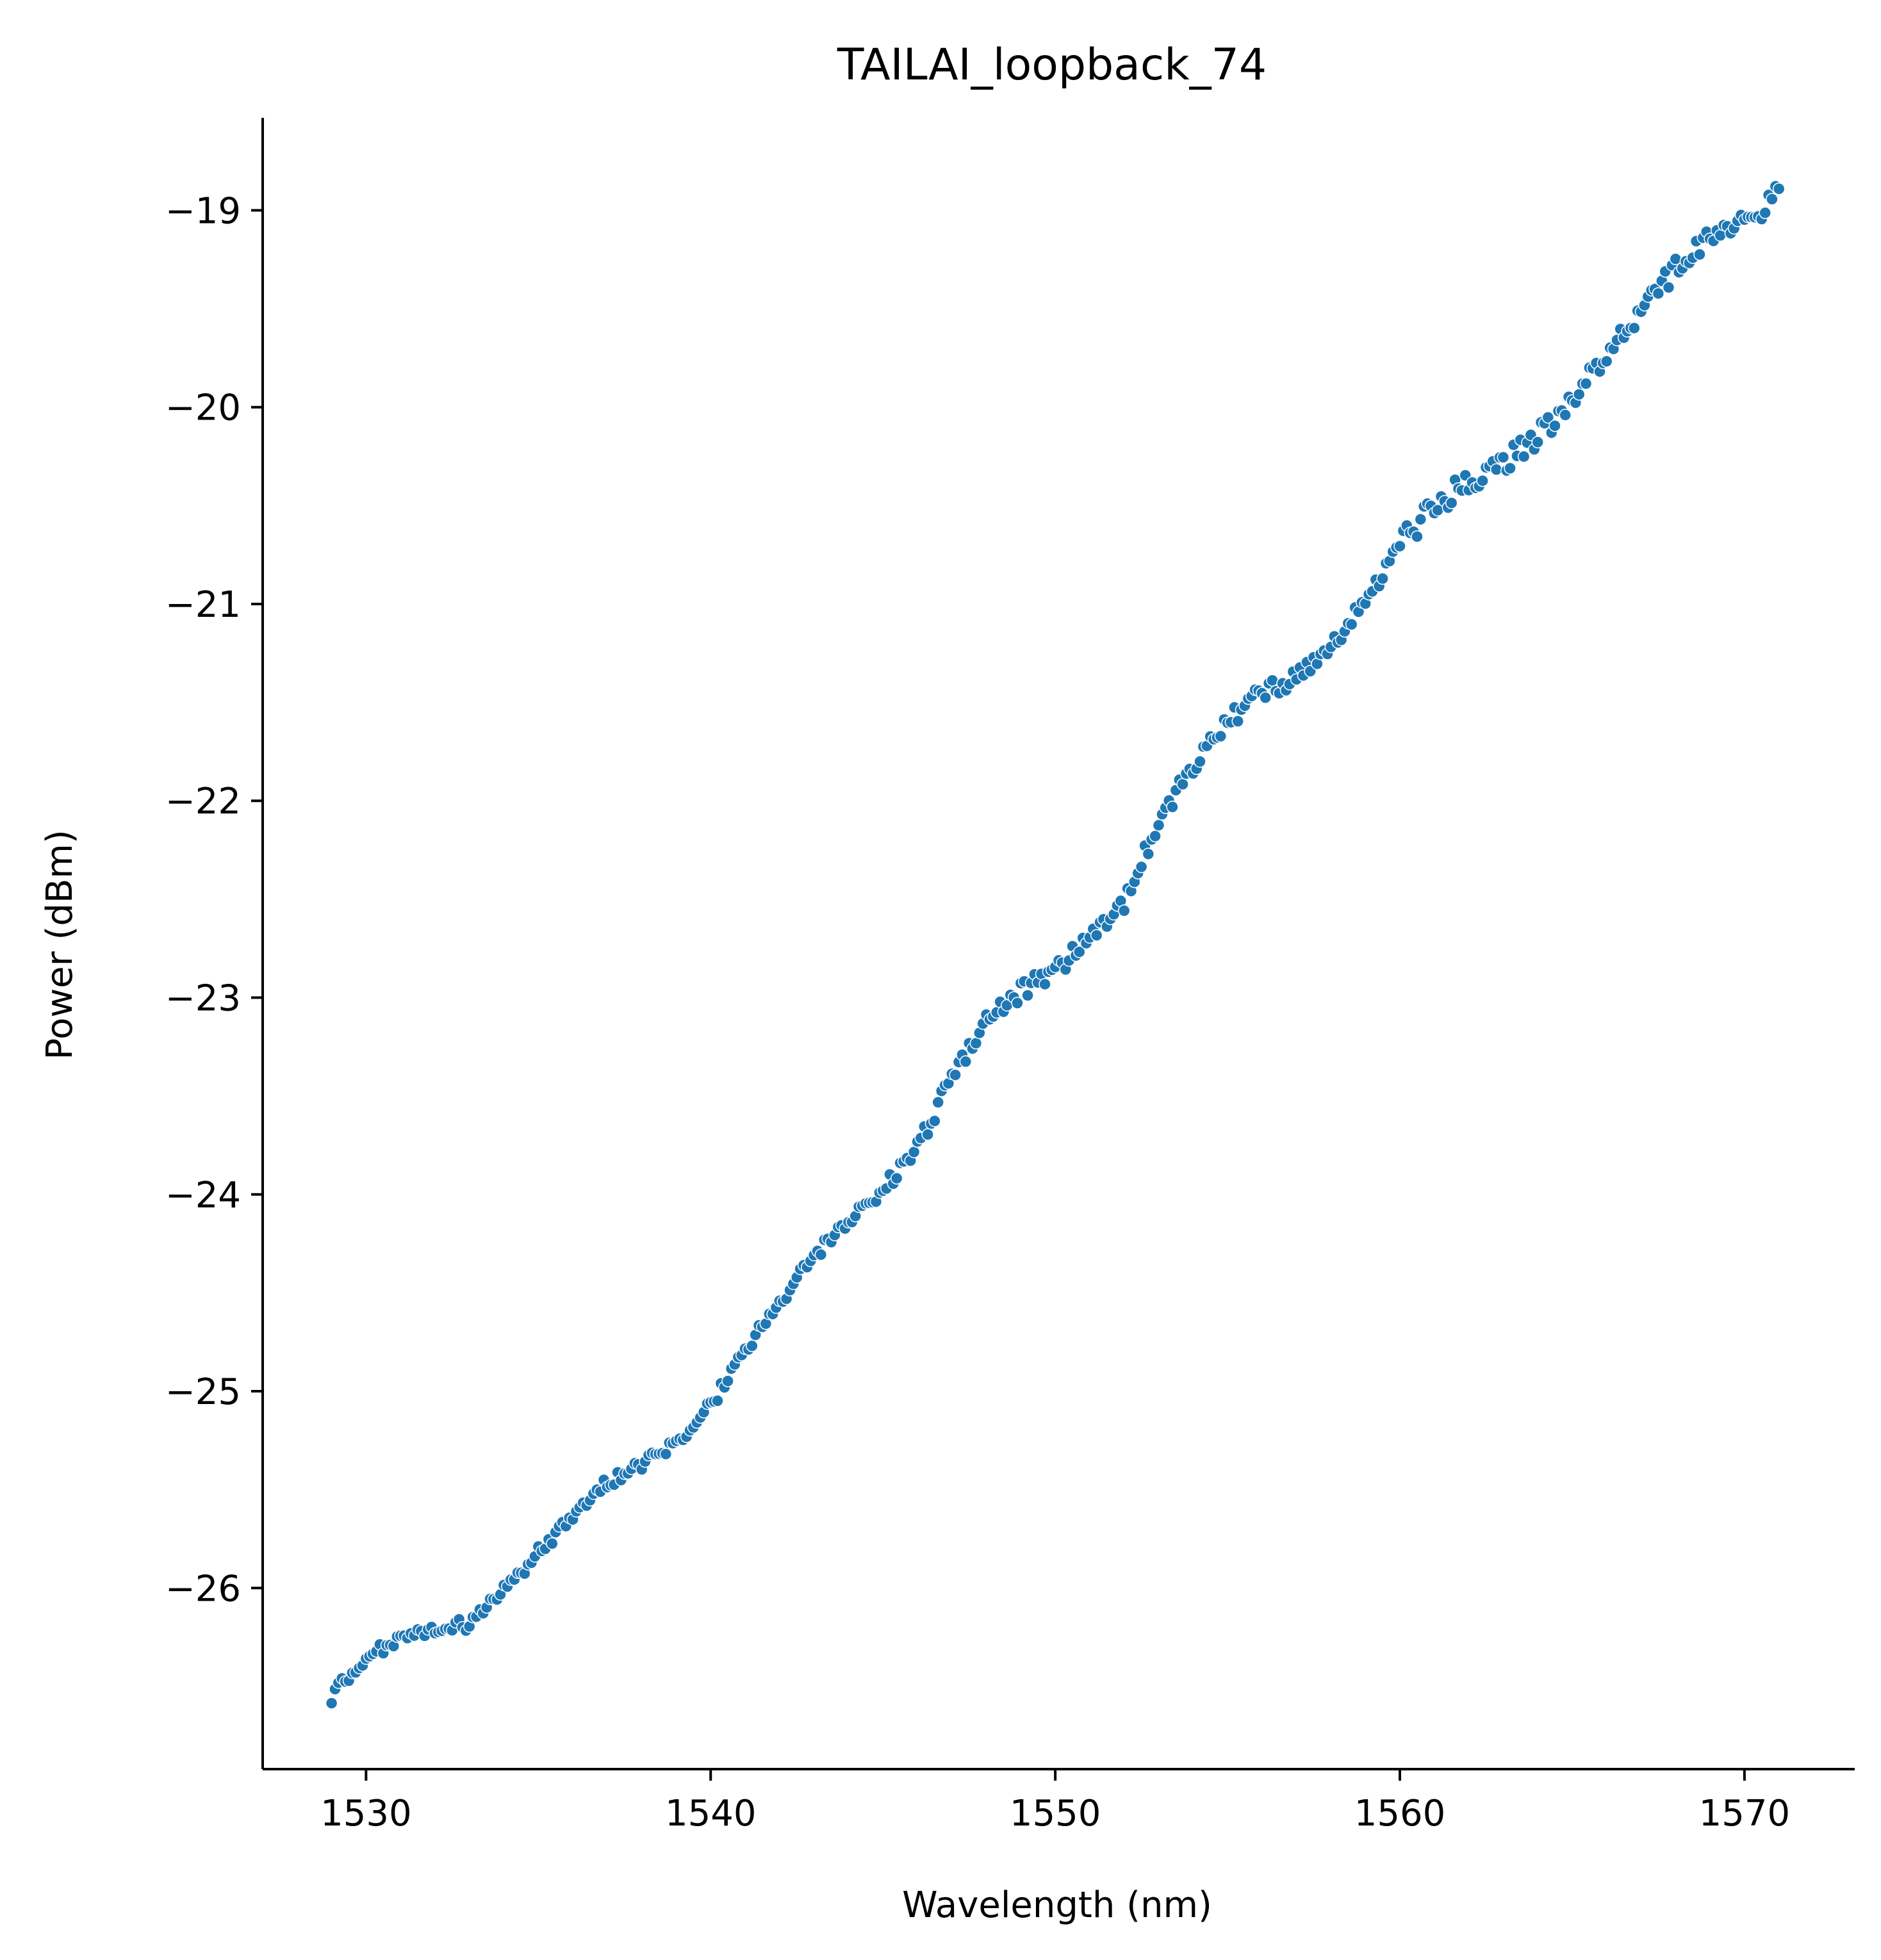  I want to click on x-axis: 1530 1540 1550 1560 1570, so click(1055, 1801).